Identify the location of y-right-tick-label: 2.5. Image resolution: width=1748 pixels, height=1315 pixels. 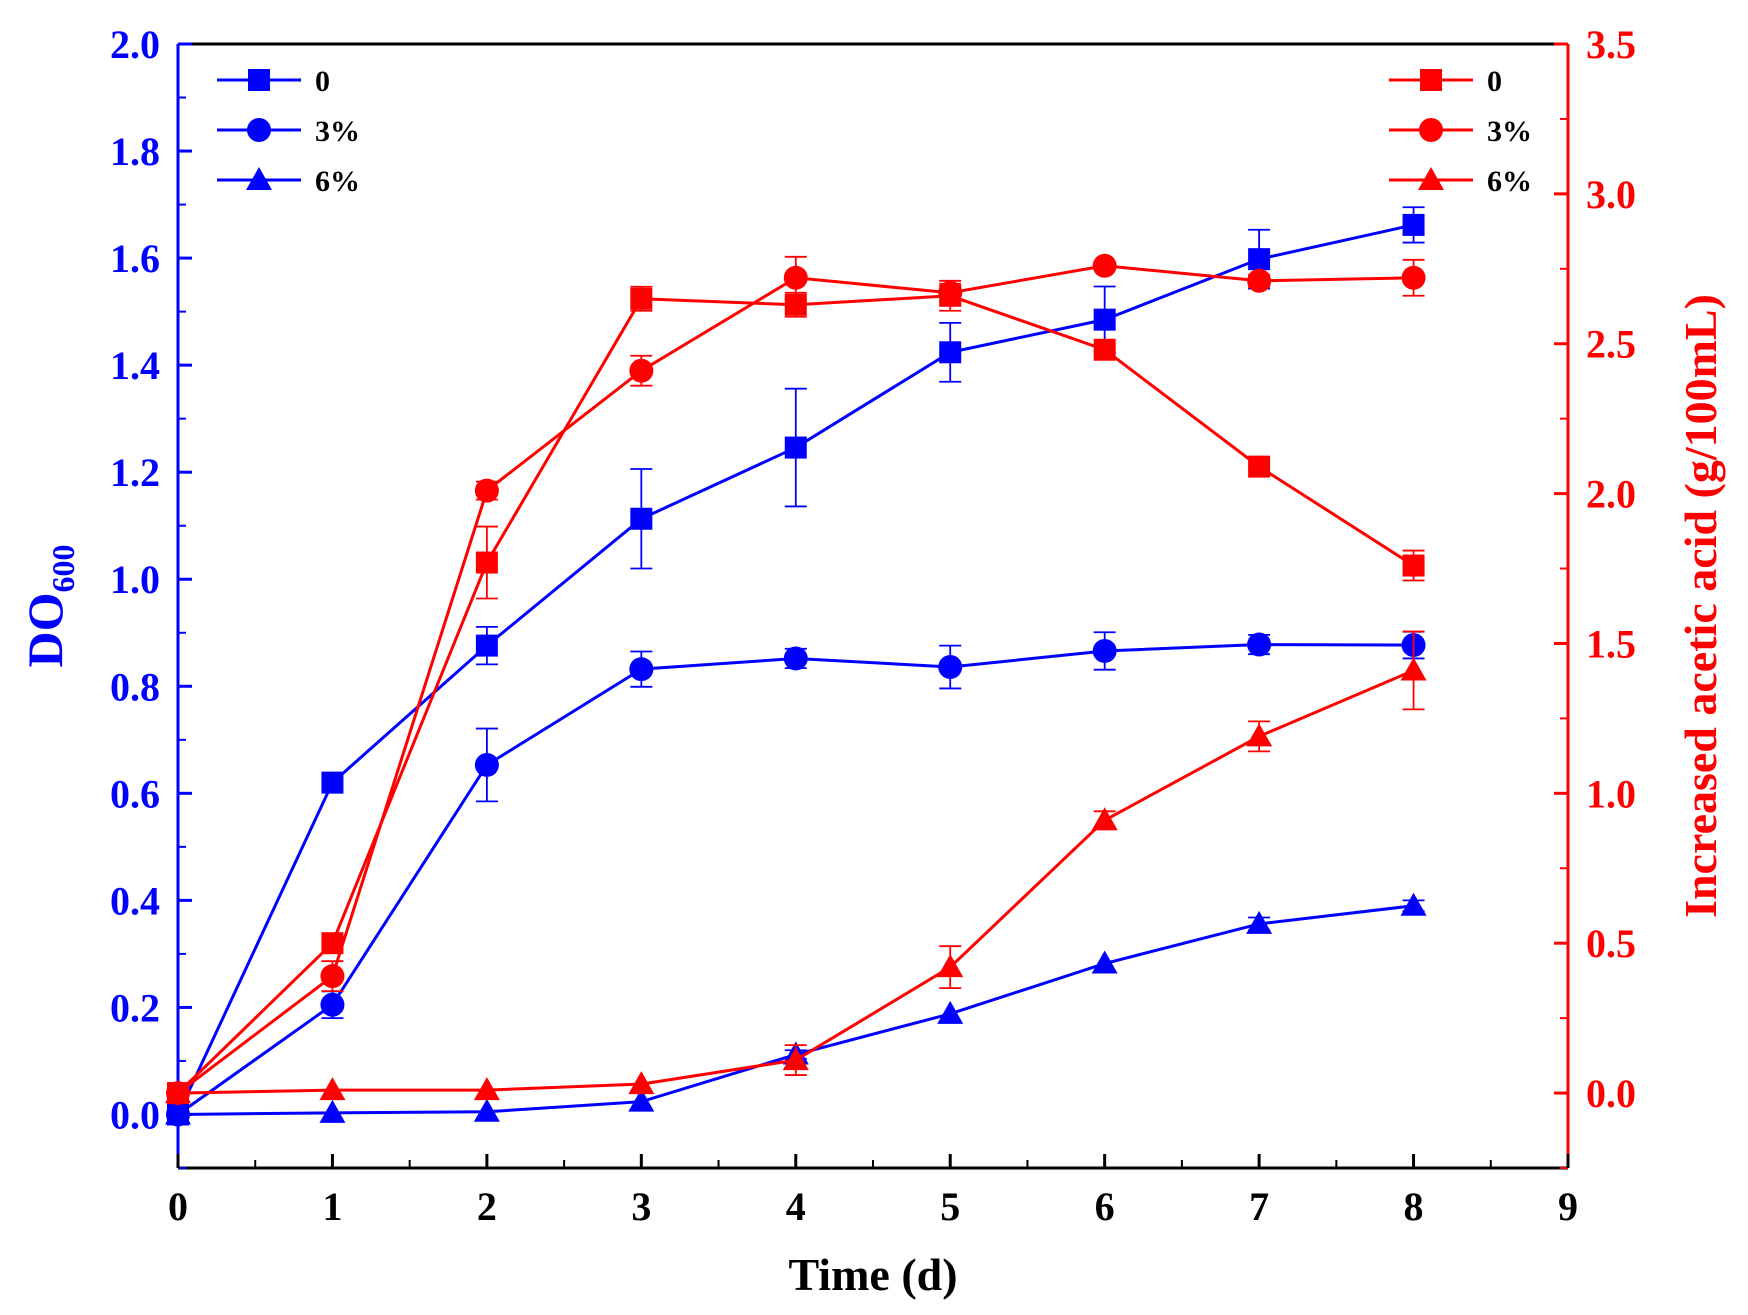
(1611, 344).